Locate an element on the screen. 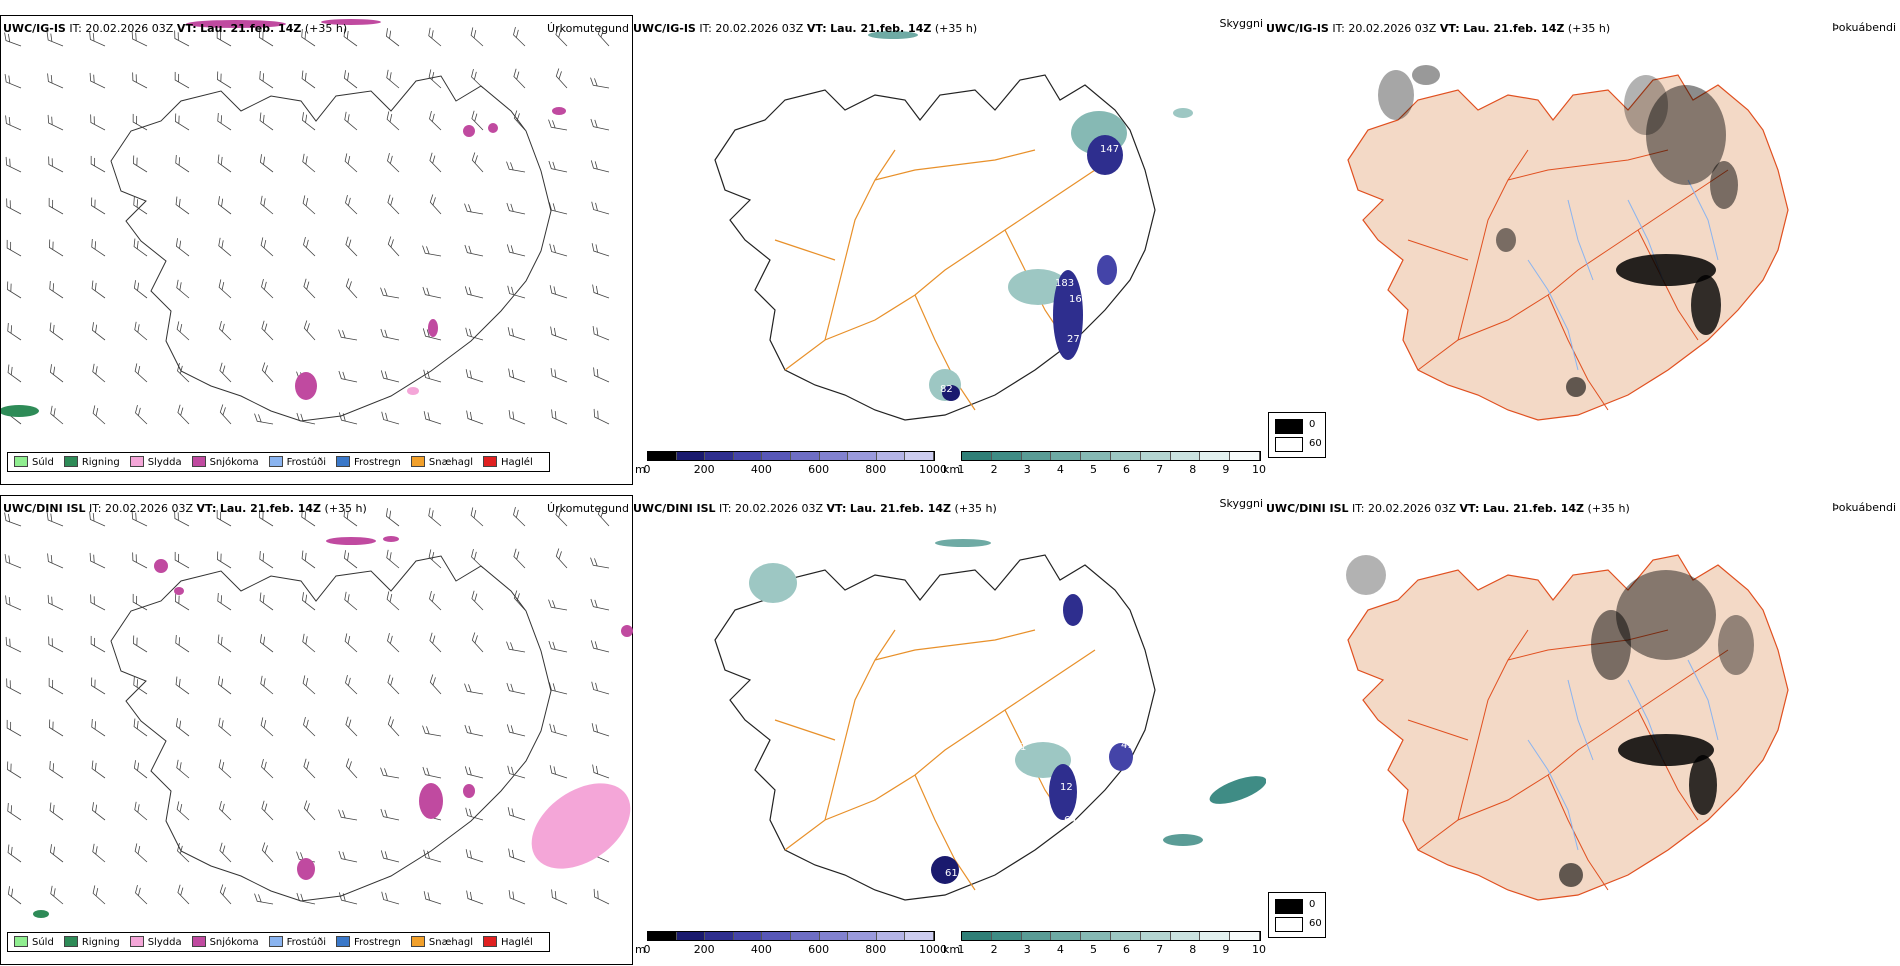  colorbar-tick: 1000 is located at coordinates (933, 469).